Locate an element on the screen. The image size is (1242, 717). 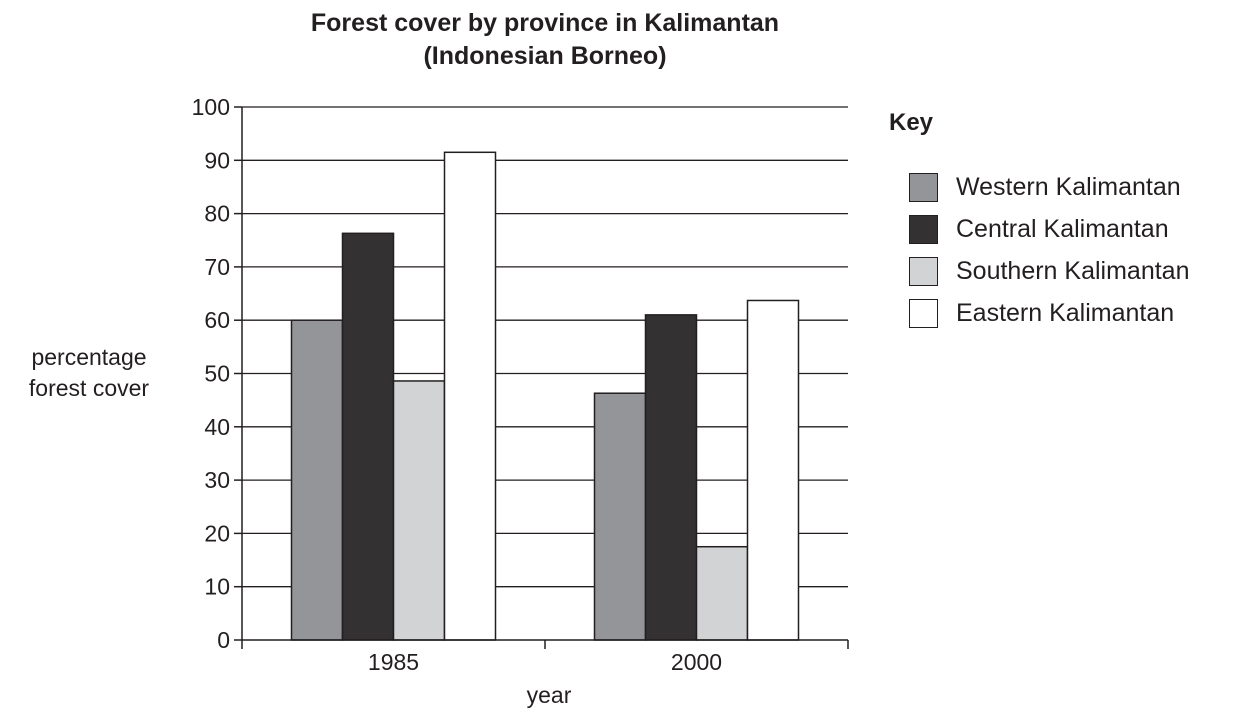
legend-swatch-western is located at coordinates (923, 187).